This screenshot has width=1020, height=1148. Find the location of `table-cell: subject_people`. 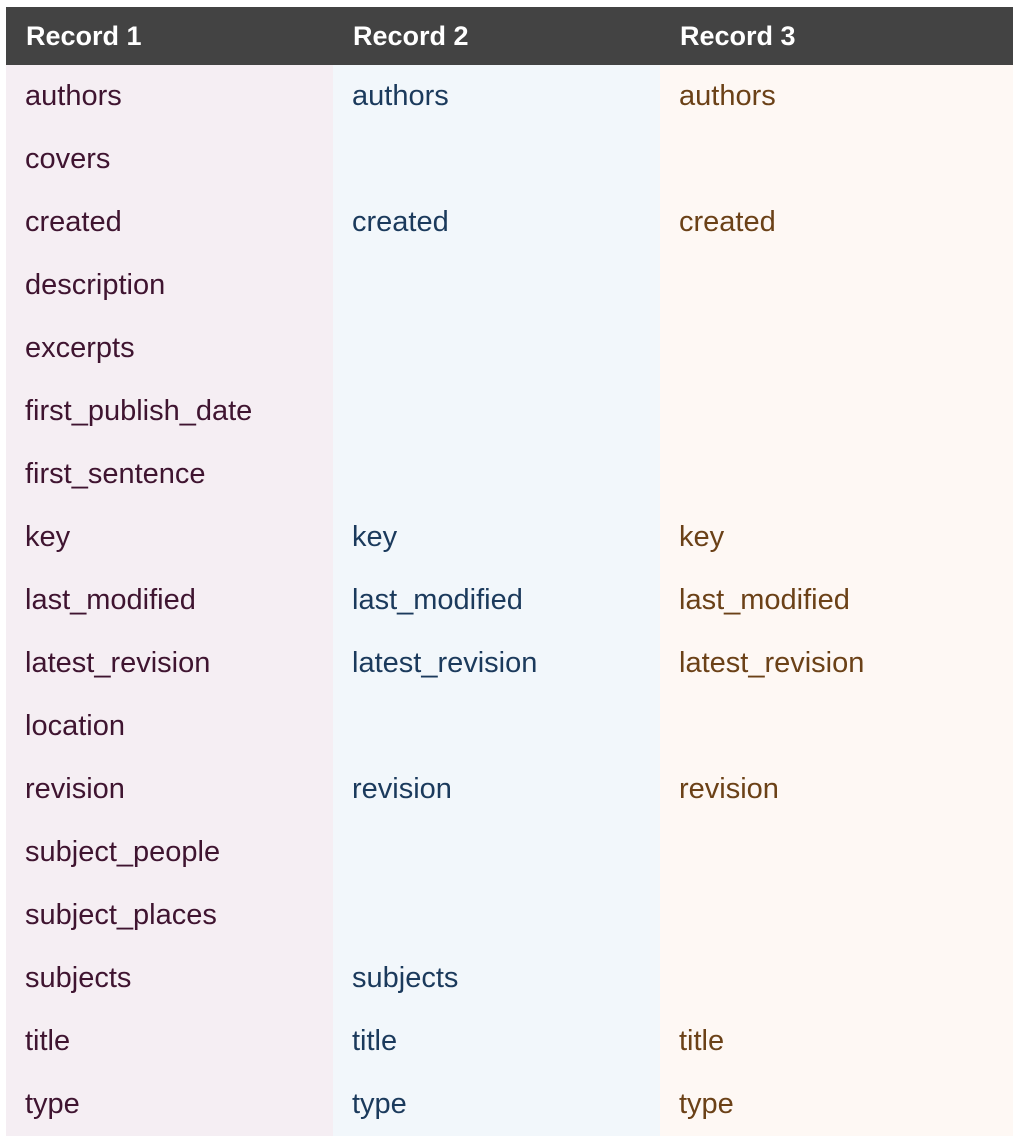

table-cell: subject_people is located at coordinates (123, 852).